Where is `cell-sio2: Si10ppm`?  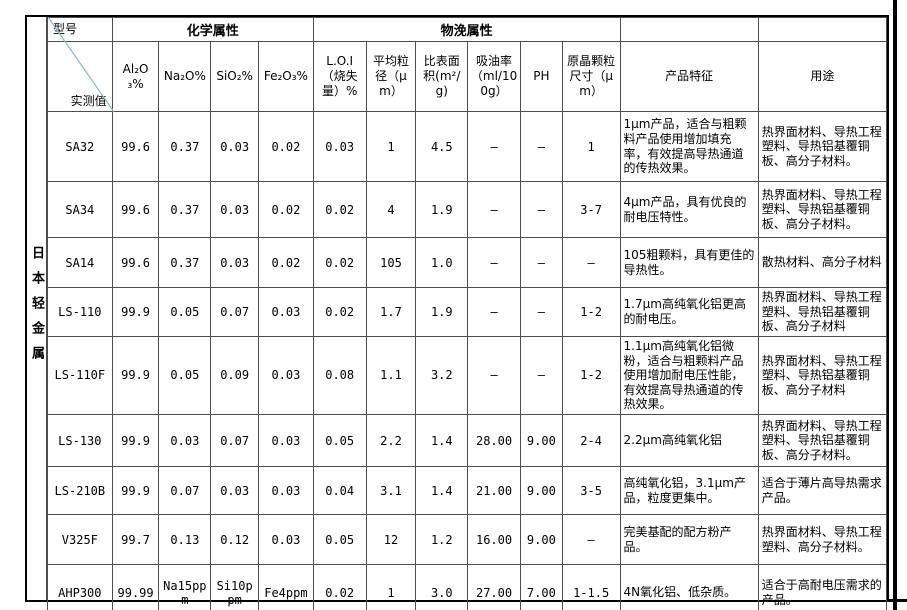
cell-sio2: Si10ppm is located at coordinates (235, 587).